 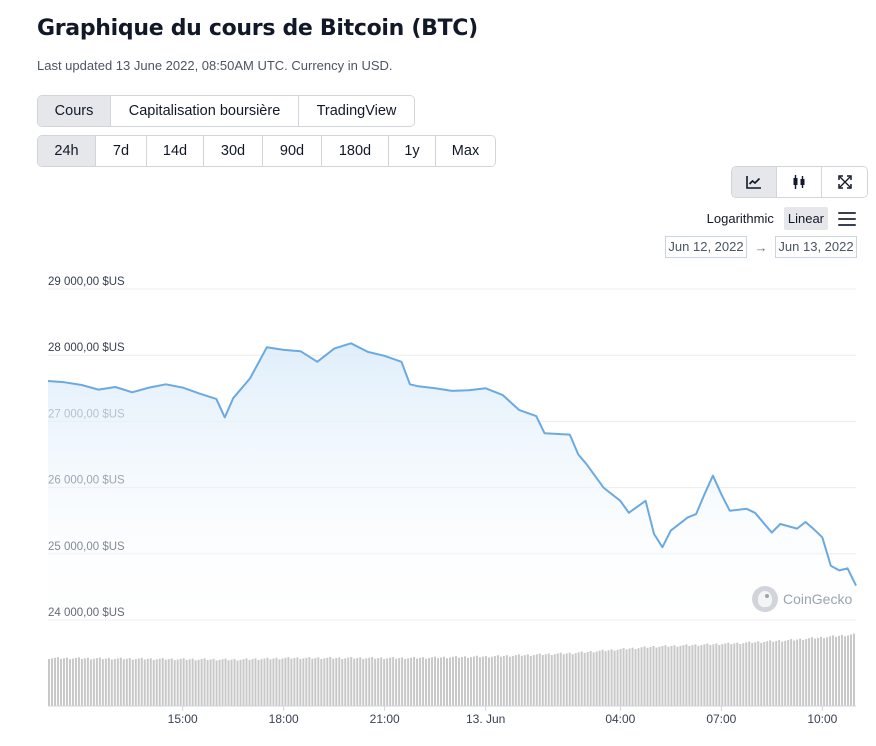 I want to click on tab-cours: Cours, so click(x=74, y=111).